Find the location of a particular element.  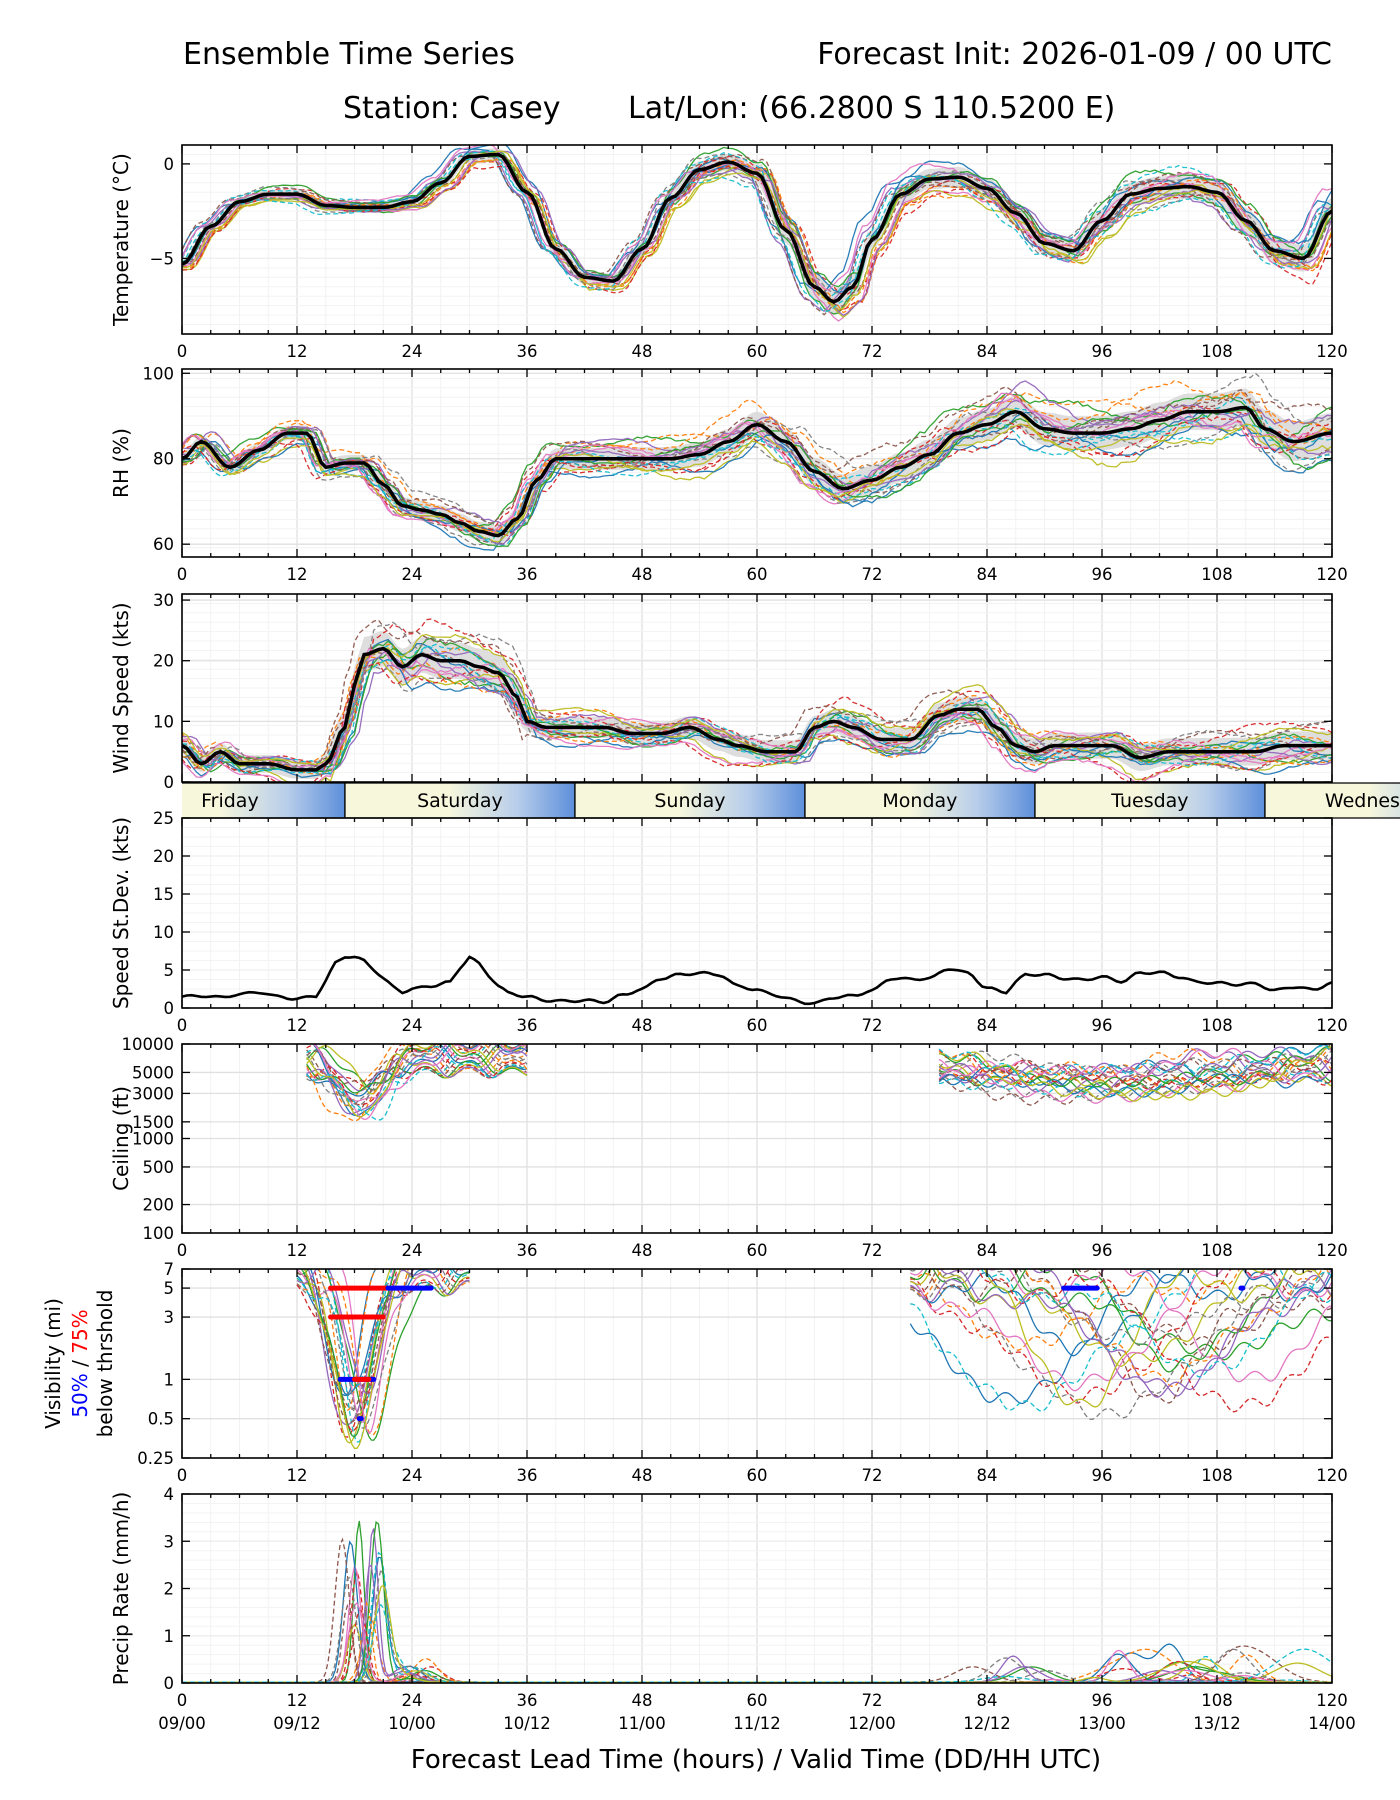

temperature-xtick-label: 60 is located at coordinates (757, 351).